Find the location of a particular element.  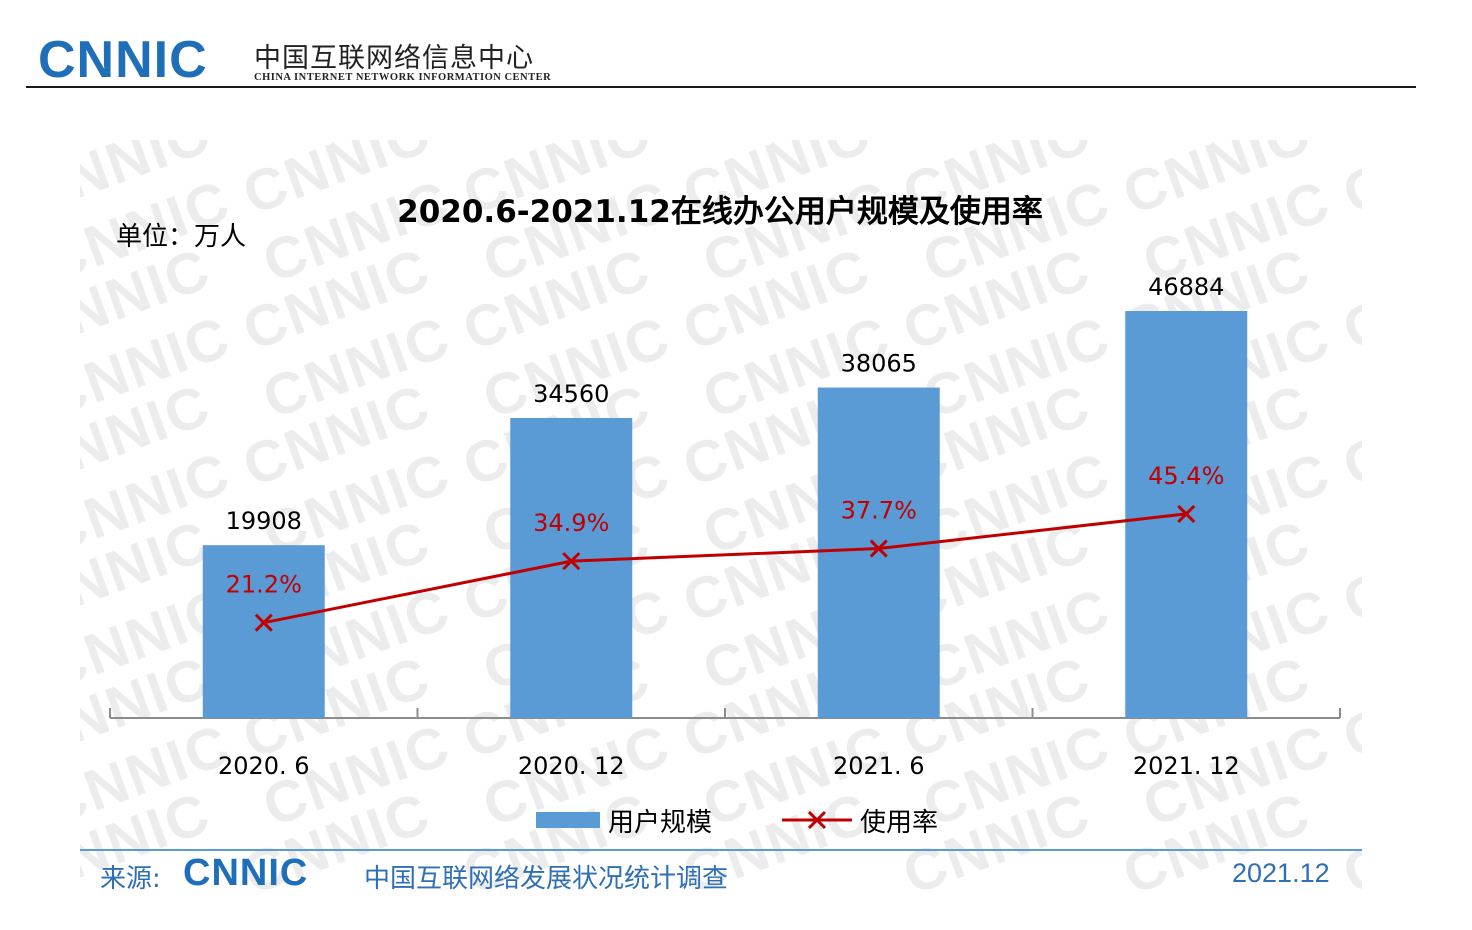

x-tick-label: 2021. 6 is located at coordinates (879, 766).